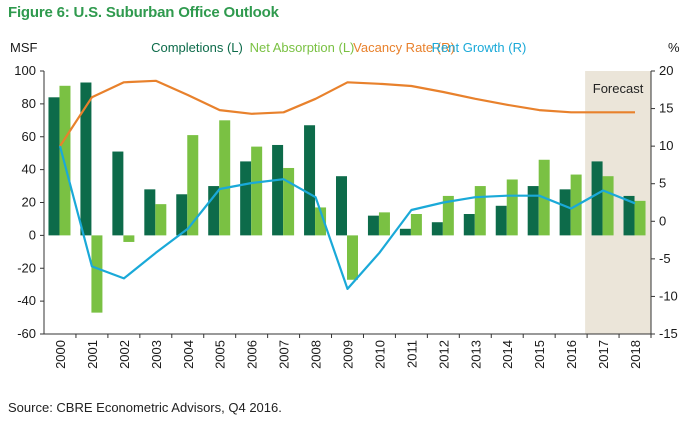 The width and height of the screenshot is (690, 426). Describe the element at coordinates (384, 224) in the screenshot. I see `net-absorption-bar-2010` at that location.